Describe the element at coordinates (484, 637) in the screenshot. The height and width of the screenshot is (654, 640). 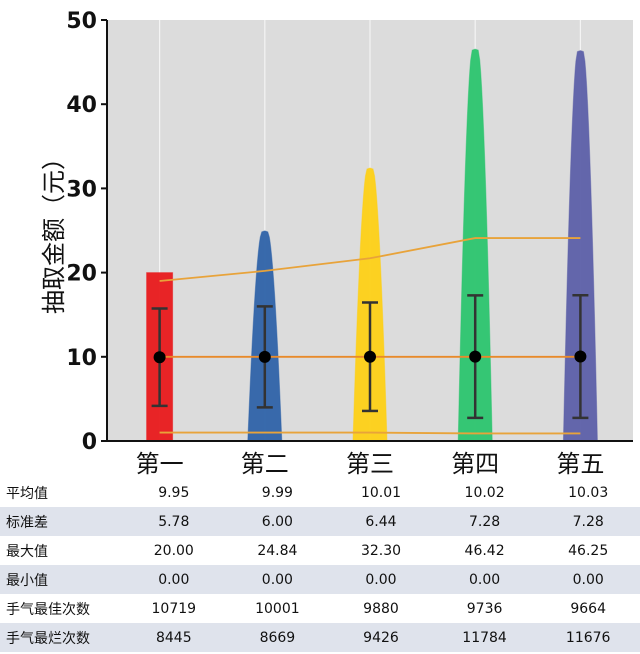
I see `table-cell: 11784` at that location.